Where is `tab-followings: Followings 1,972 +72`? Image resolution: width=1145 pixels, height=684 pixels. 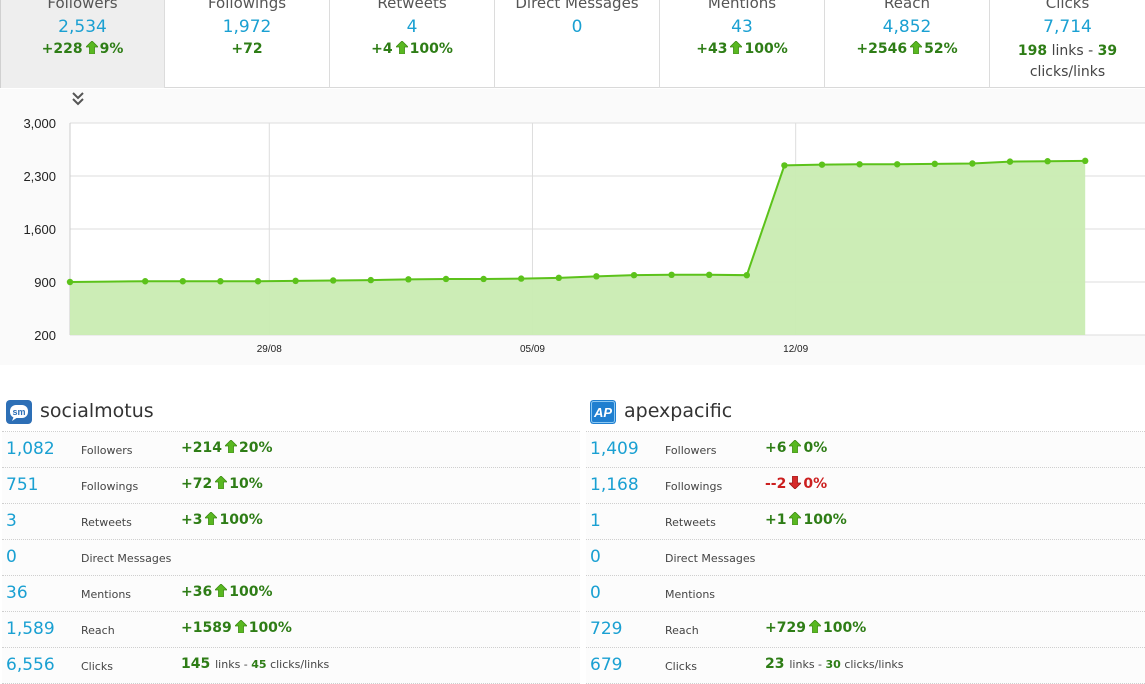
tab-followings: Followings 1,972 +72 is located at coordinates (247, 44).